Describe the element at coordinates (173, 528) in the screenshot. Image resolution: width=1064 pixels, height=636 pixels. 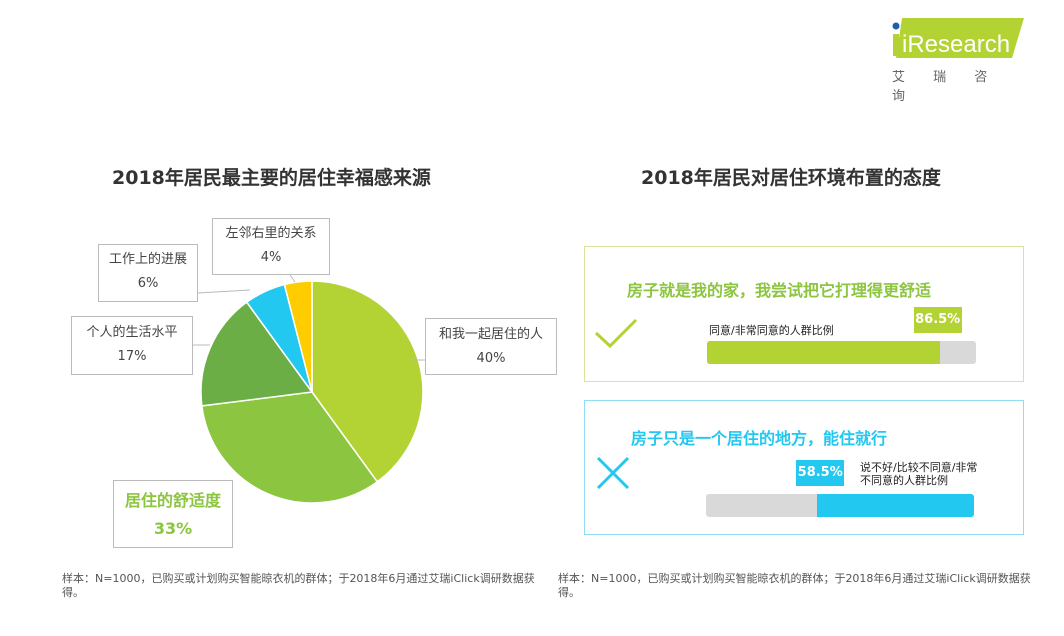
I see `value-1: 33%` at that location.